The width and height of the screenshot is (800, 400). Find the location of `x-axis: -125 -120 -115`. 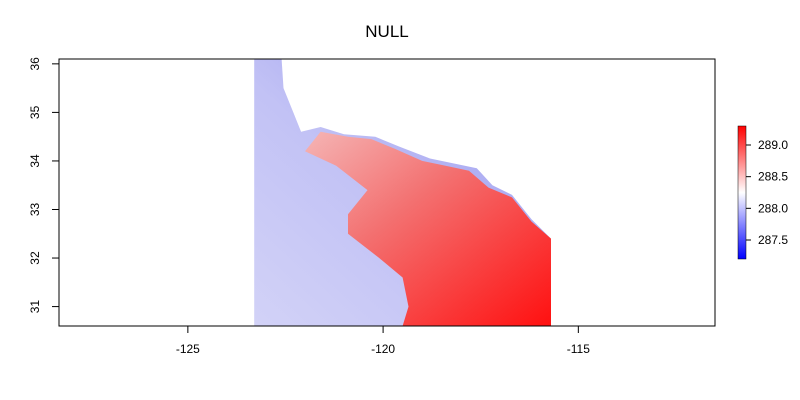

x-axis: -125 -120 -115 is located at coordinates (383, 341).